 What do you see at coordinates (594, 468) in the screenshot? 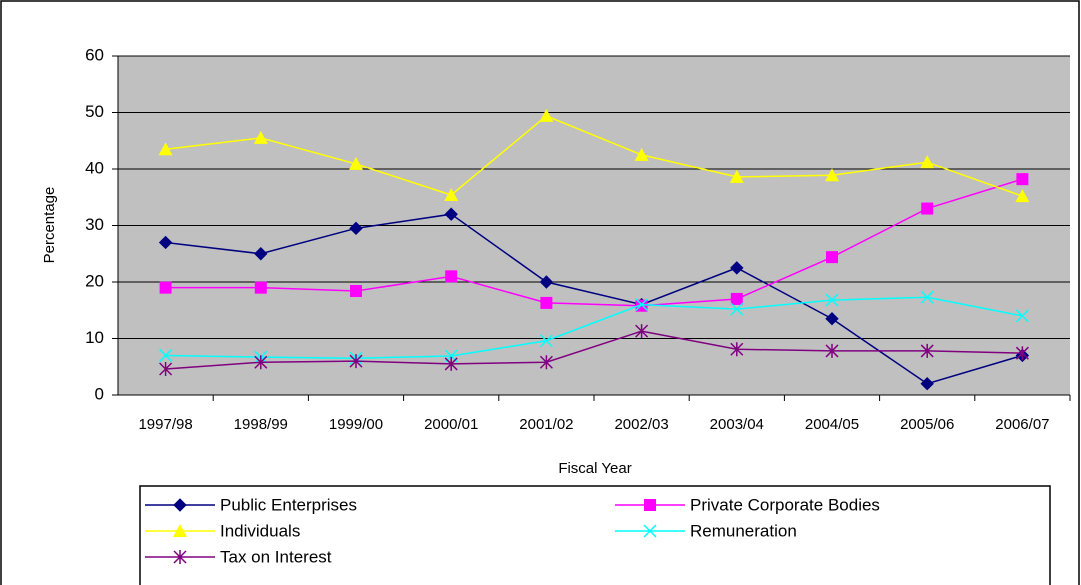
I see `x-axis-label: Fiscal Year` at bounding box center [594, 468].